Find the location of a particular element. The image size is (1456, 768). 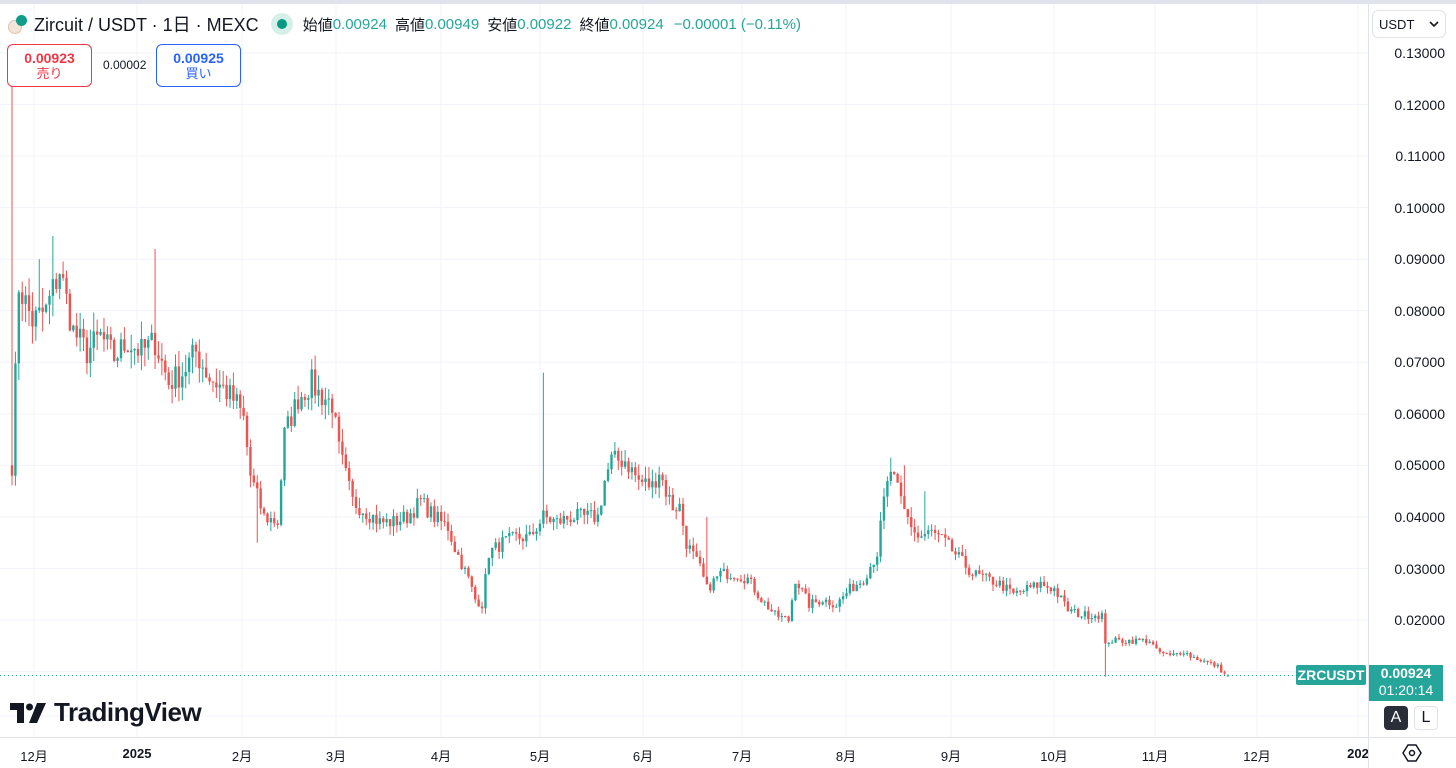

currency-unit-dropdown: USDT is located at coordinates (1409, 24).